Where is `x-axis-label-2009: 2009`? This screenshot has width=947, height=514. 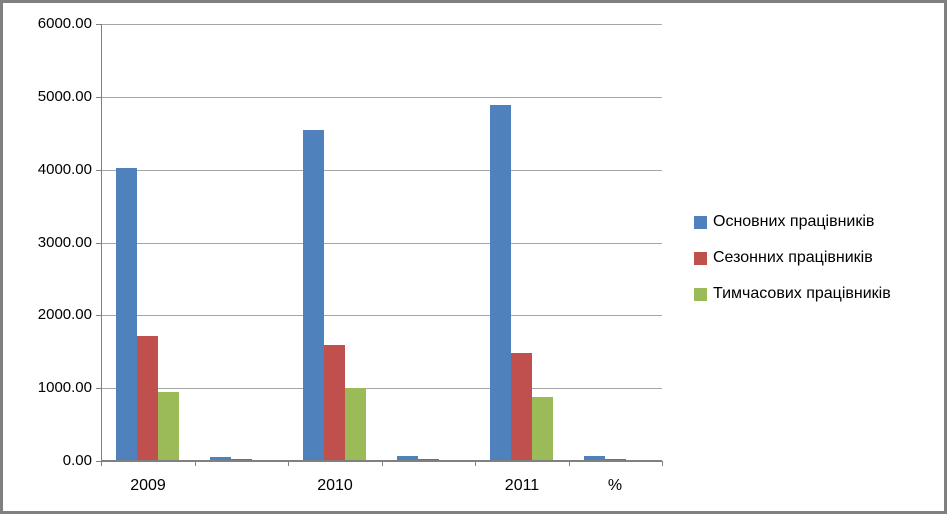
x-axis-label-2009: 2009 is located at coordinates (148, 485).